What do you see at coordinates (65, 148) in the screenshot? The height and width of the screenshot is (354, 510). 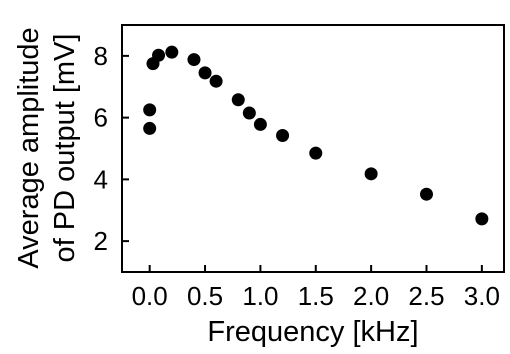 I see `y-axis-label-line-2: of PD output [mV]` at bounding box center [65, 148].